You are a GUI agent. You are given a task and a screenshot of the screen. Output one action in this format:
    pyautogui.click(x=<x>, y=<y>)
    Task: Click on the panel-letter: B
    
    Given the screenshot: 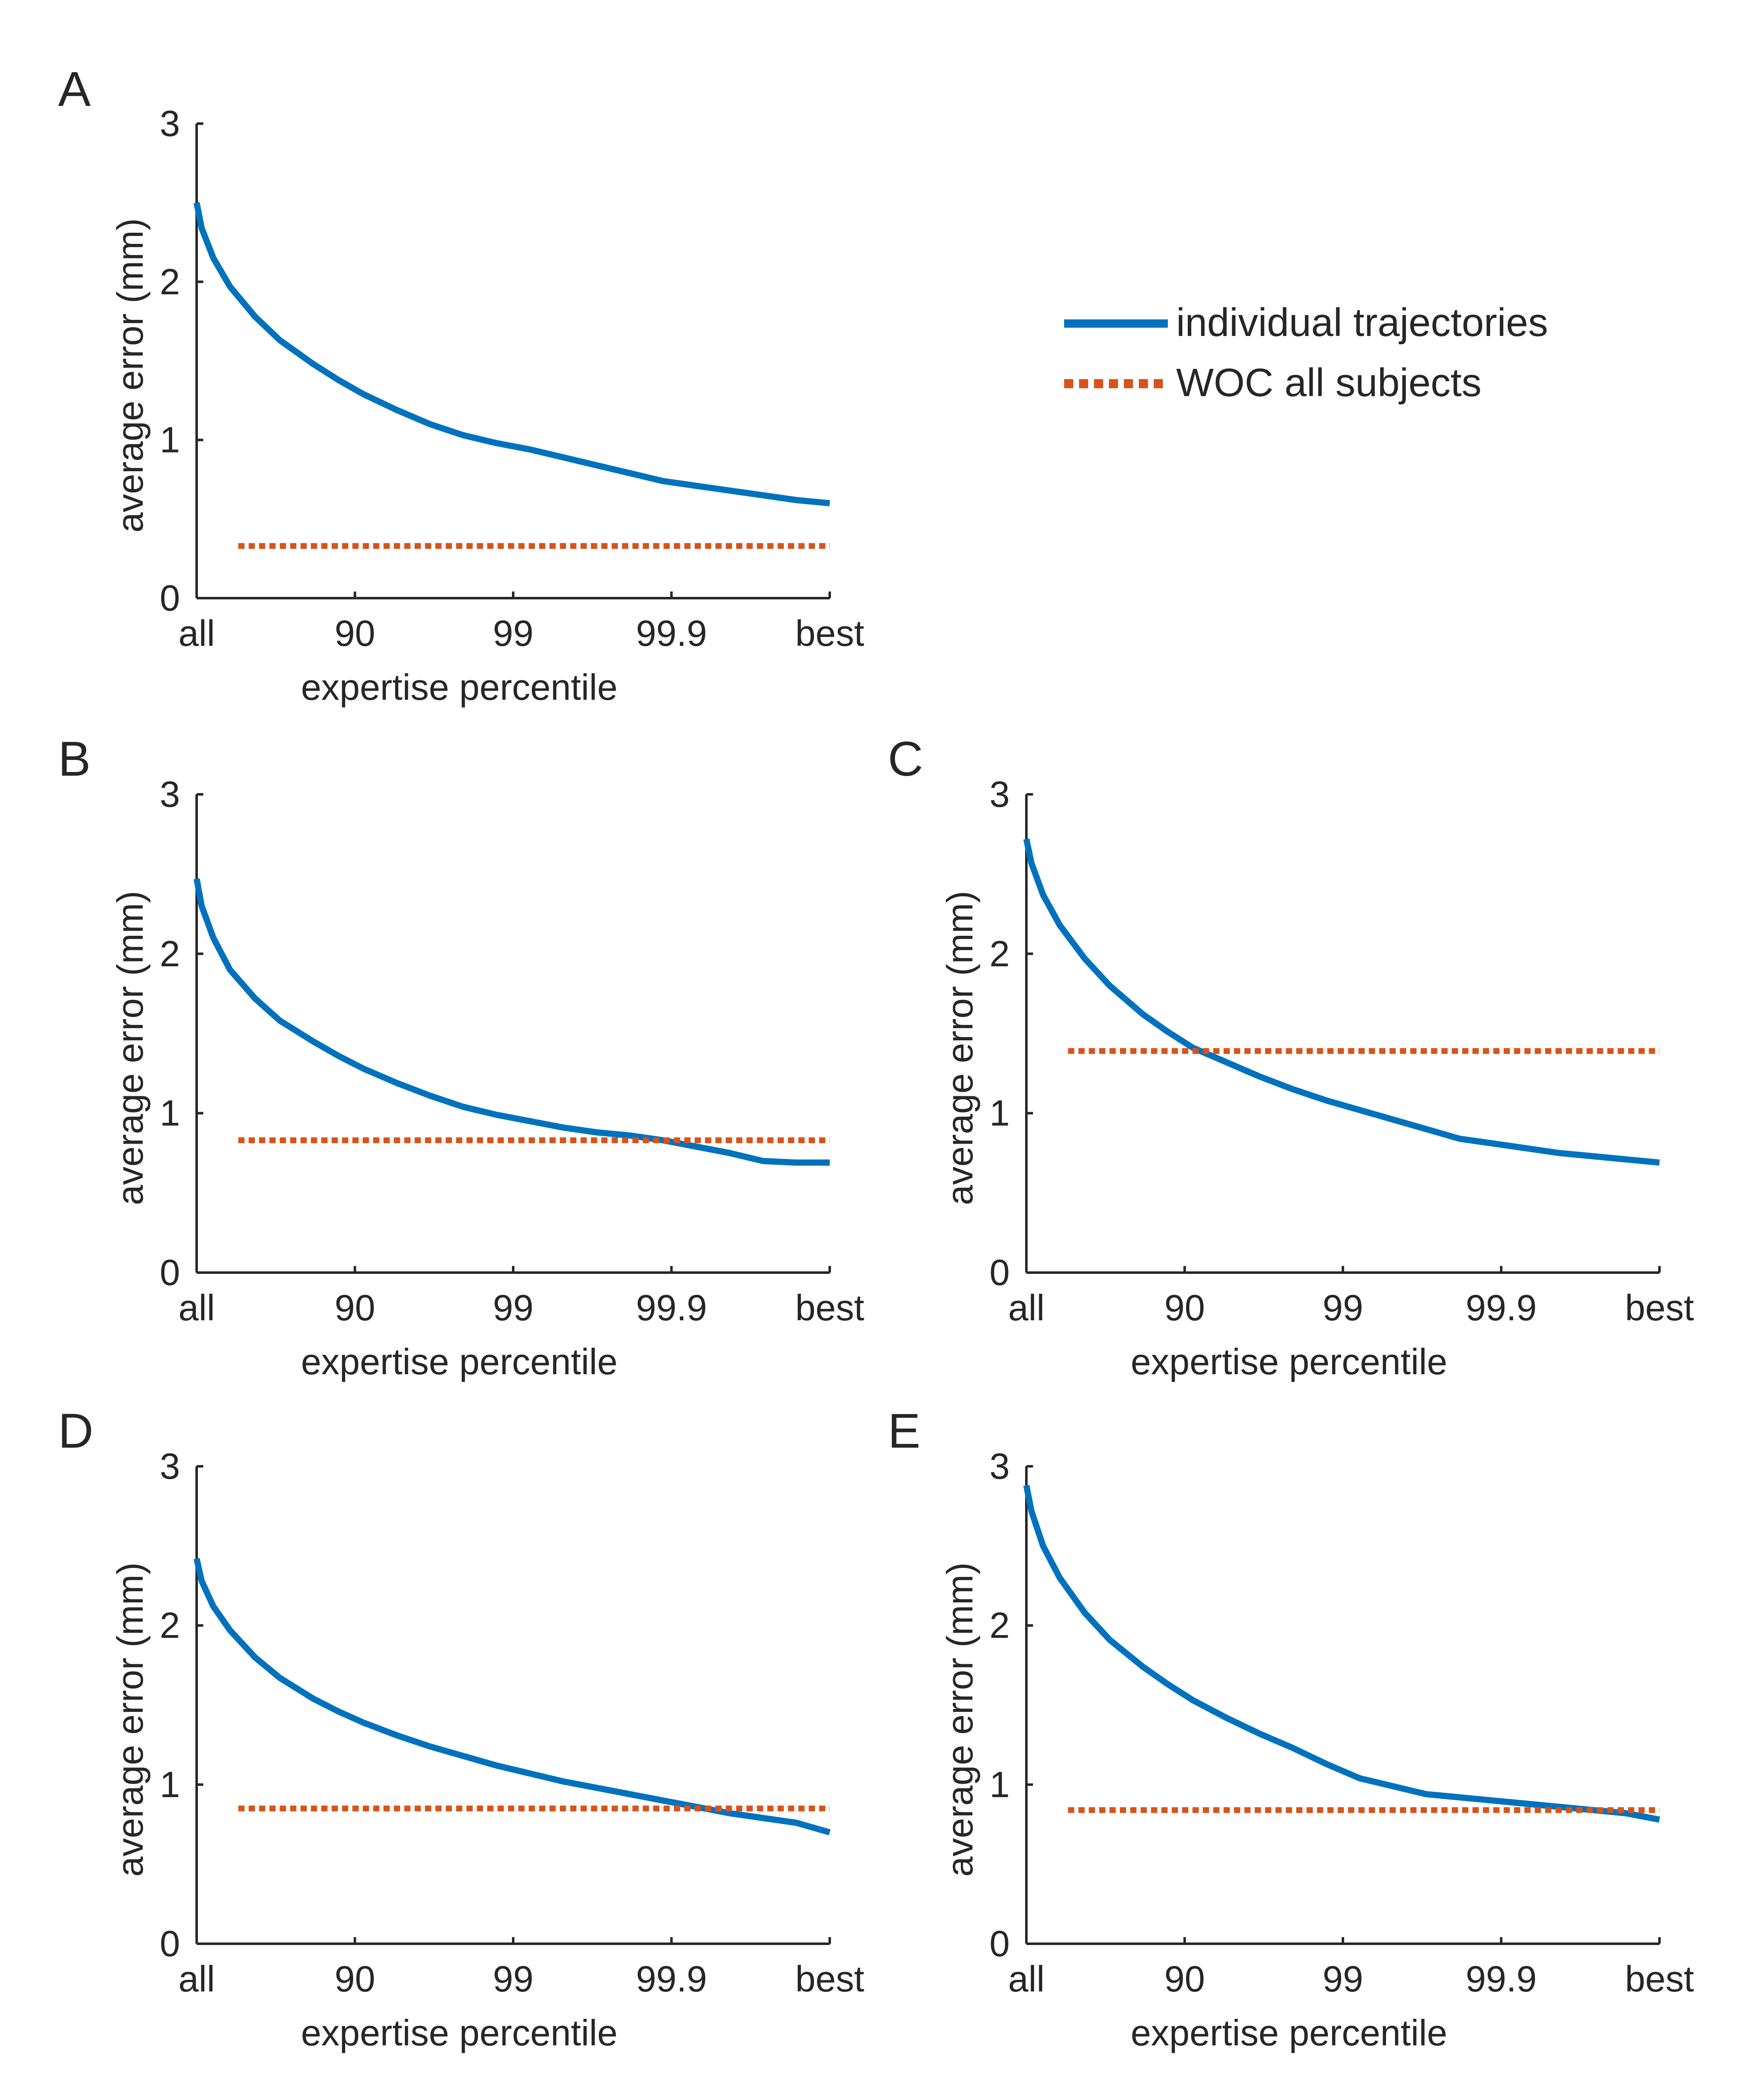 What is the action you would take?
    pyautogui.click(x=74, y=759)
    